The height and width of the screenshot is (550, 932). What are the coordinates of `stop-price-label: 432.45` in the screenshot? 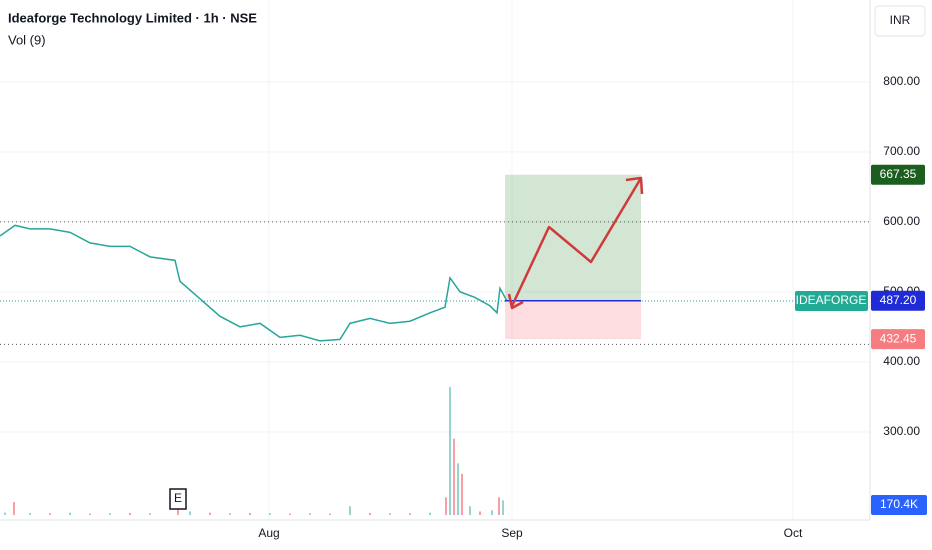 It's located at (898, 338).